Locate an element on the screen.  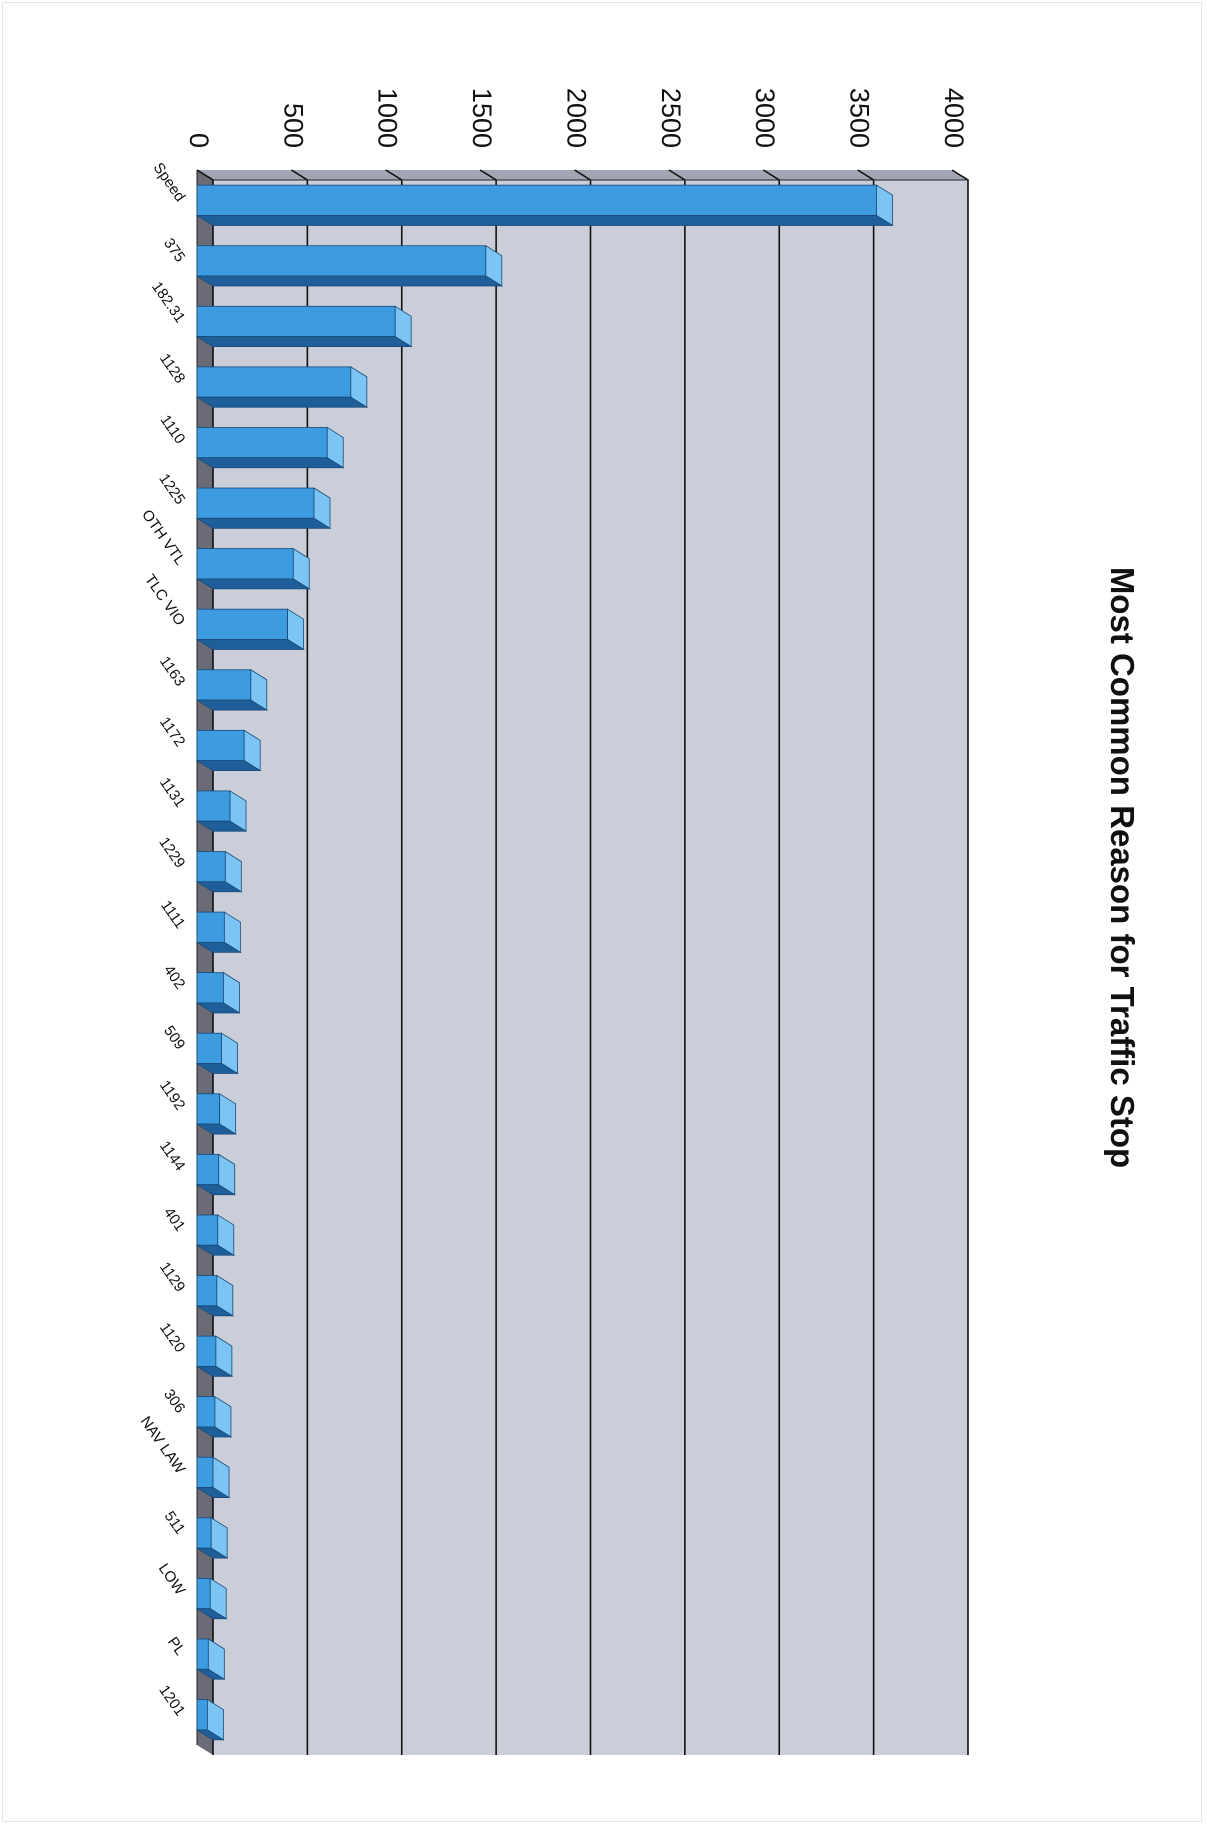
category-label: 1111 is located at coordinates (172, 914).